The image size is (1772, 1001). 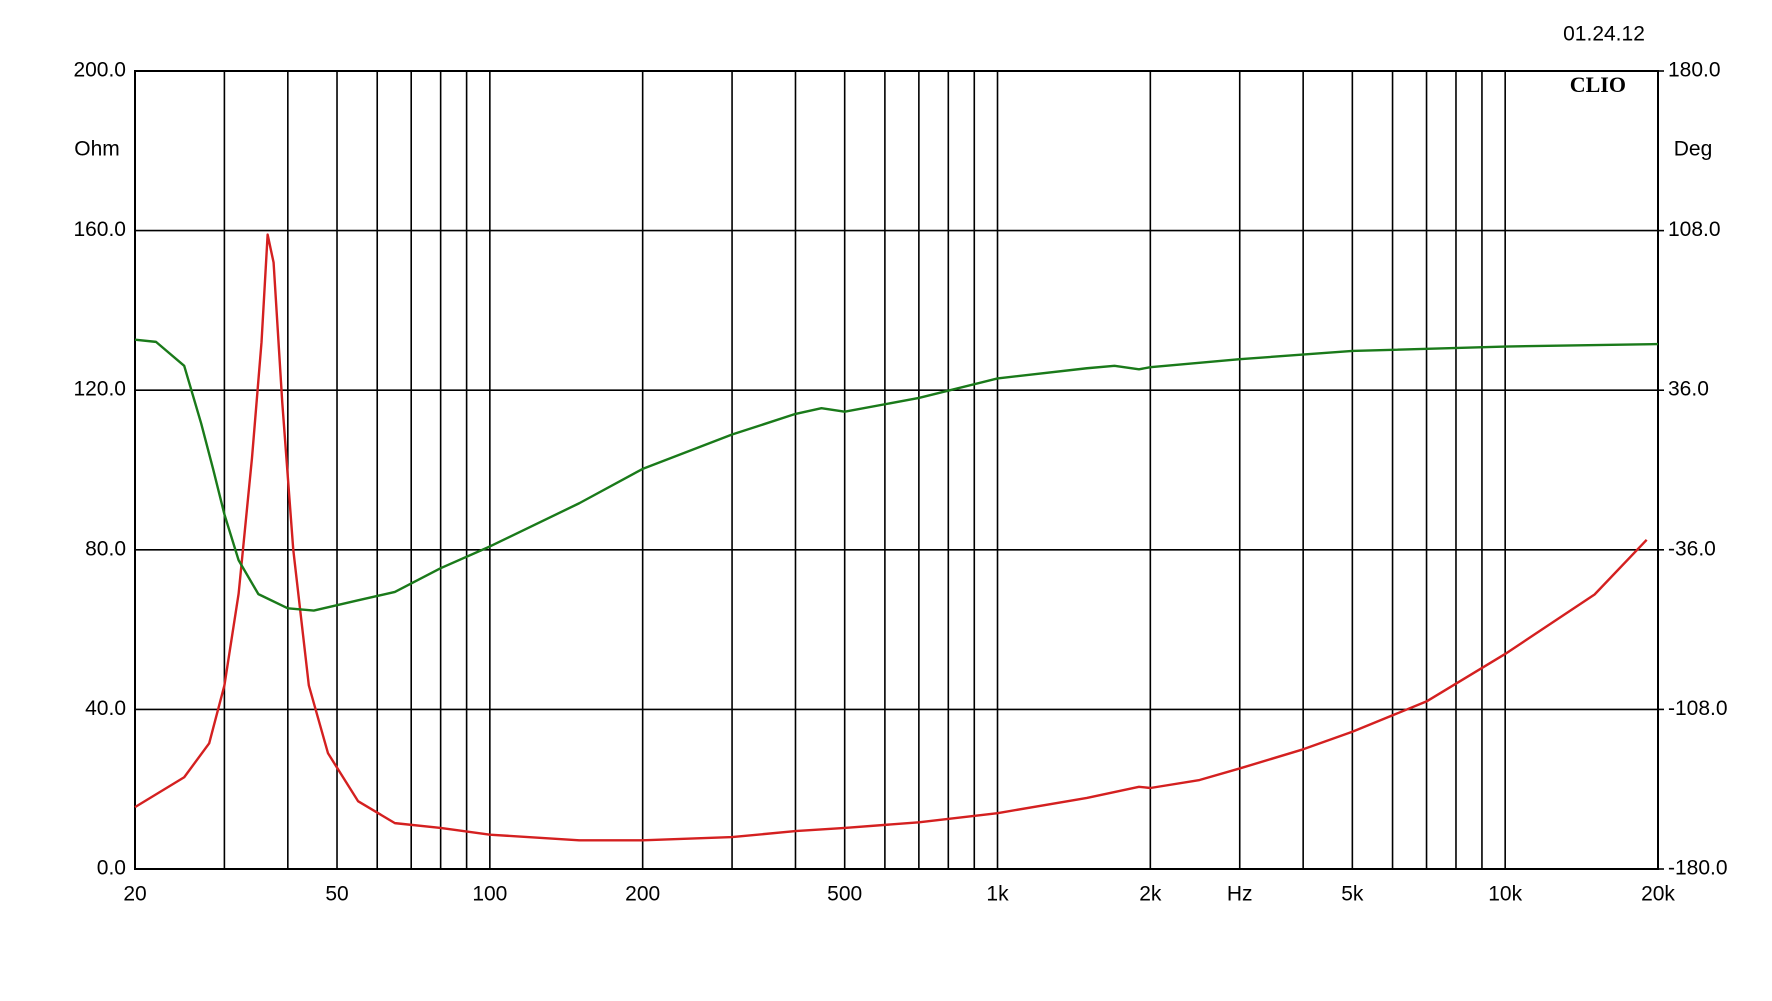 I want to click on y2-tick-label: -108.0, so click(x=1698, y=708).